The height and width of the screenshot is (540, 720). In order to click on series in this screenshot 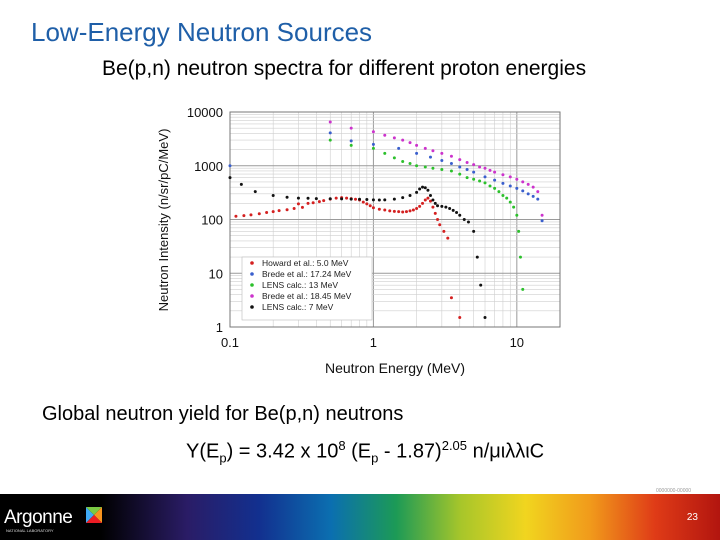, I will do `click(386, 177)`.